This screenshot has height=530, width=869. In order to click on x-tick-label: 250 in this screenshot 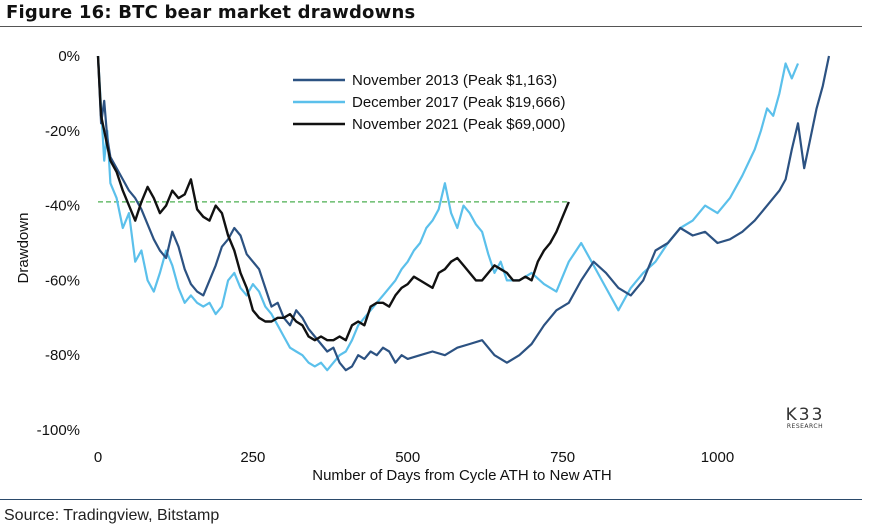, I will do `click(252, 457)`.